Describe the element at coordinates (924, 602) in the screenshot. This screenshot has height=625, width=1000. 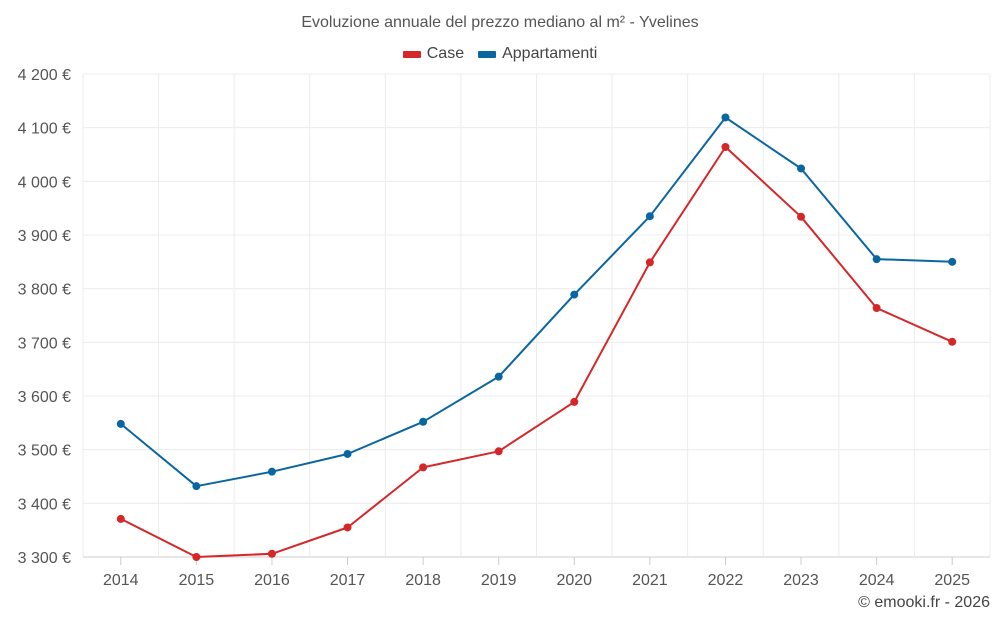
I see `credit: © emooki.fr - 2026` at that location.